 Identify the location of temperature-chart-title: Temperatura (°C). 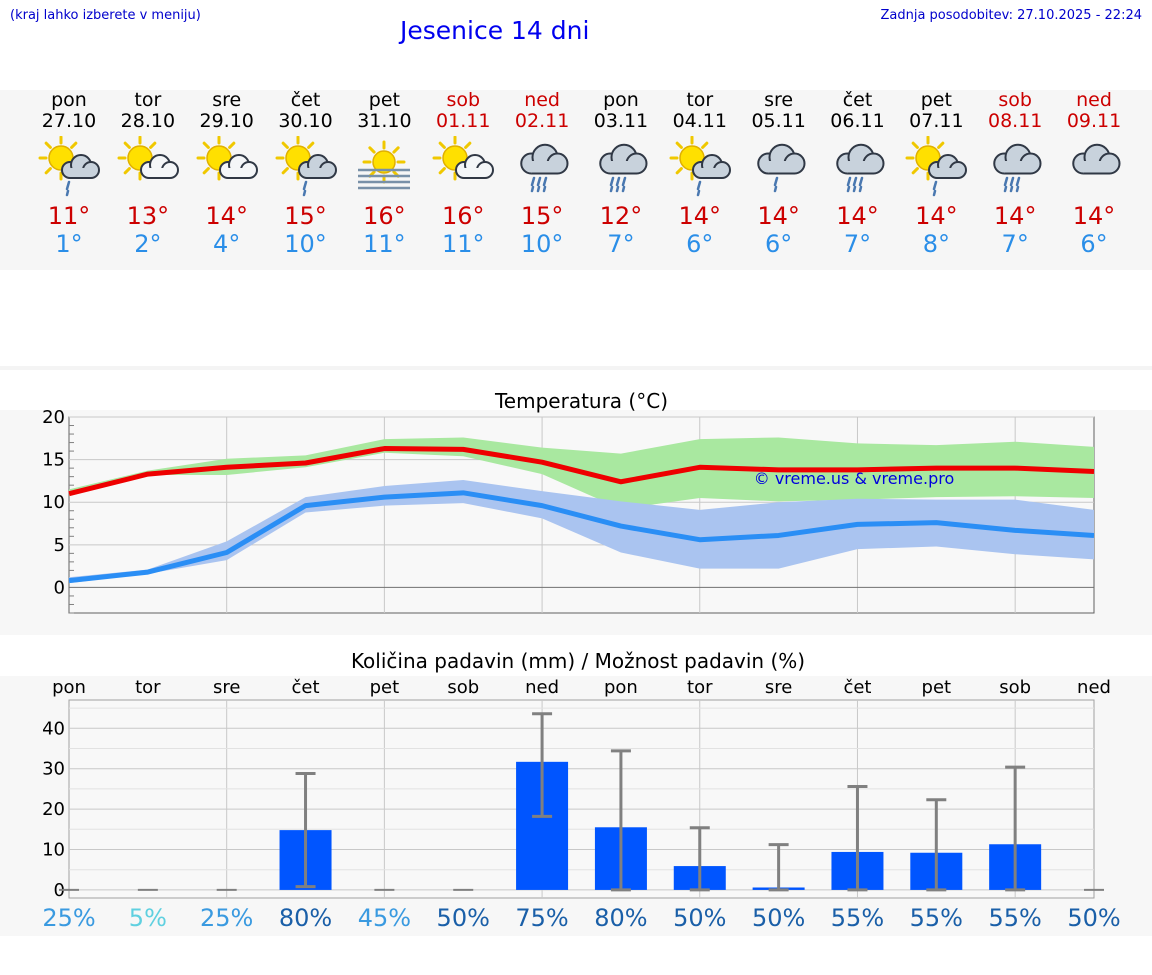
(581, 401).